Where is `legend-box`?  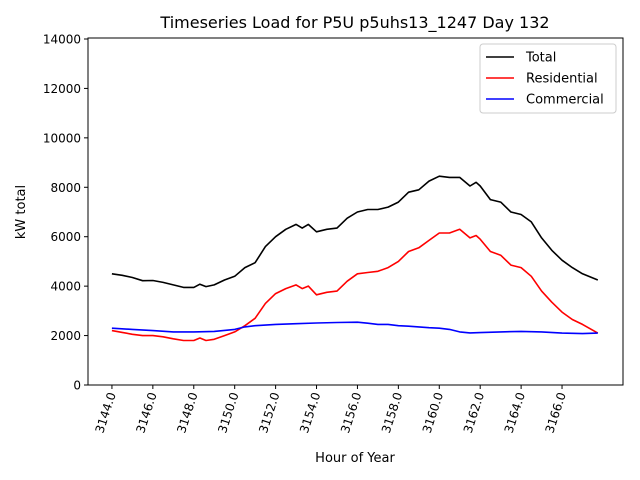 legend-box is located at coordinates (548, 78).